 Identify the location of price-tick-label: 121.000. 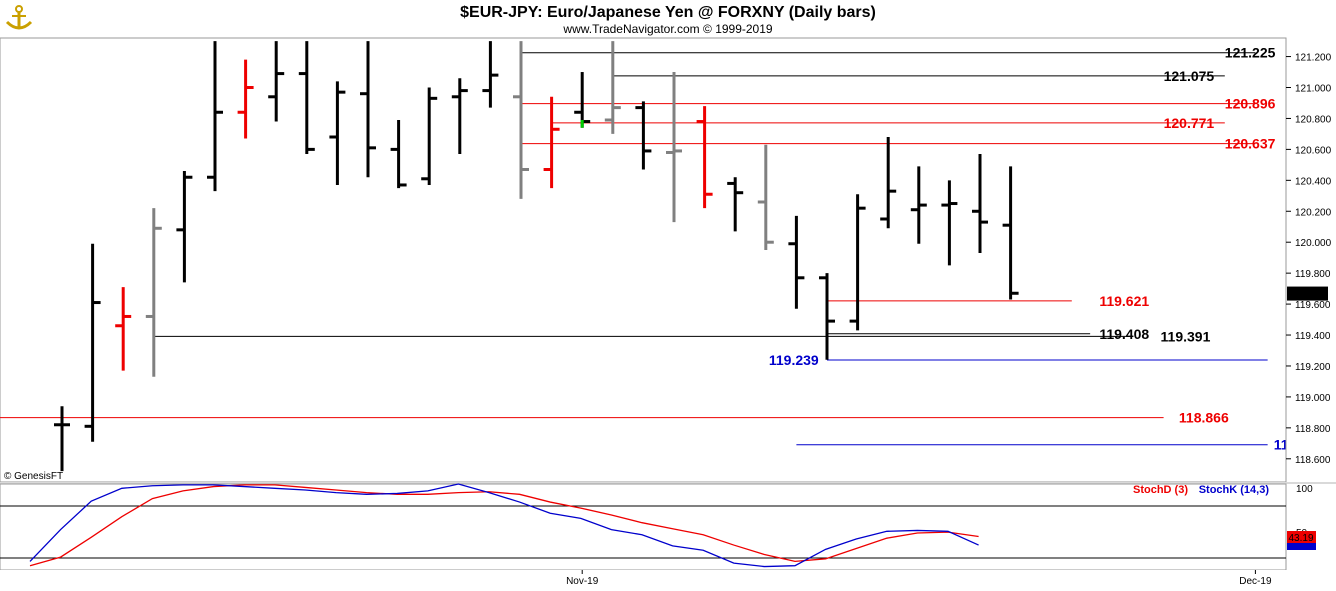
(1313, 89).